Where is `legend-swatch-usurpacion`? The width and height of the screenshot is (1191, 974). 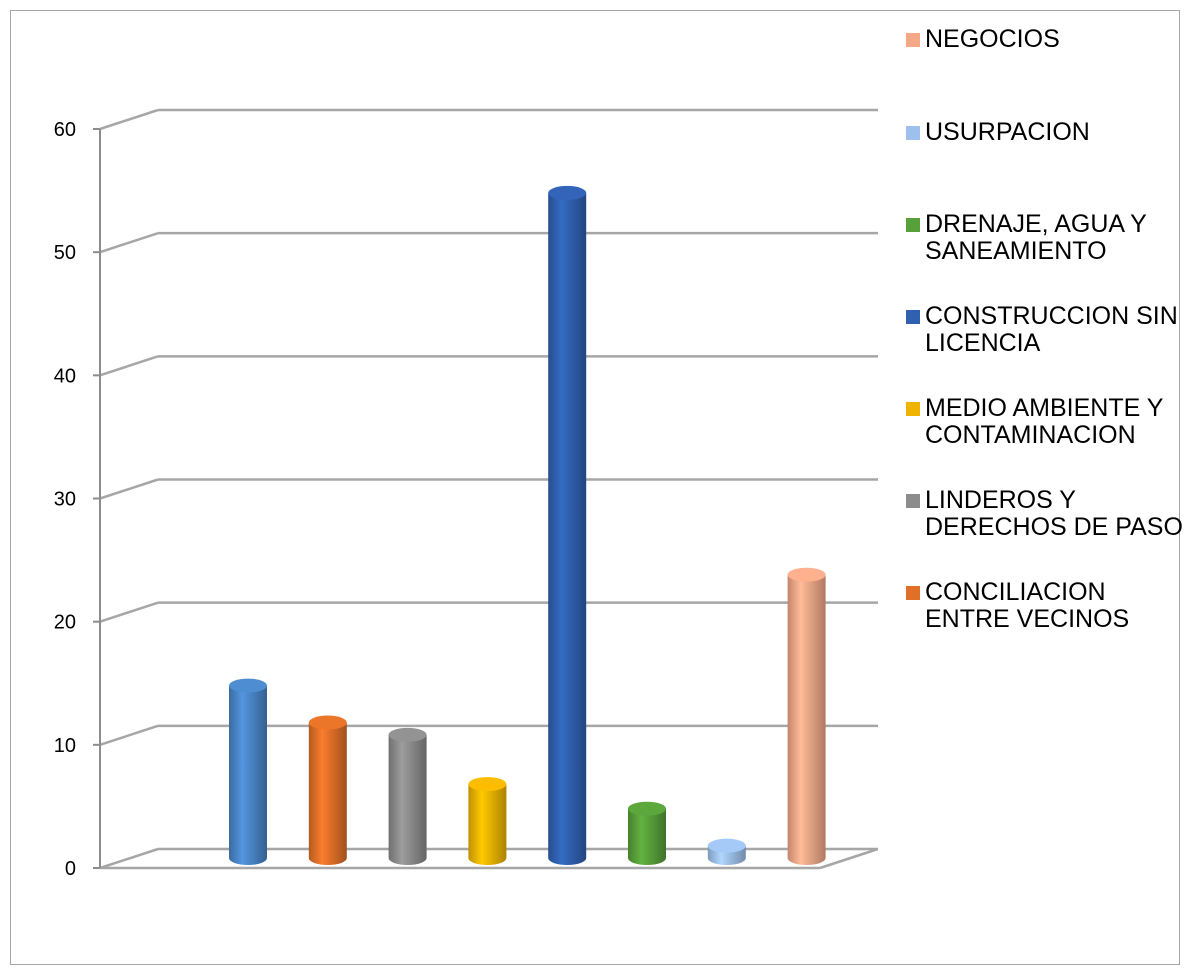 legend-swatch-usurpacion is located at coordinates (913, 133).